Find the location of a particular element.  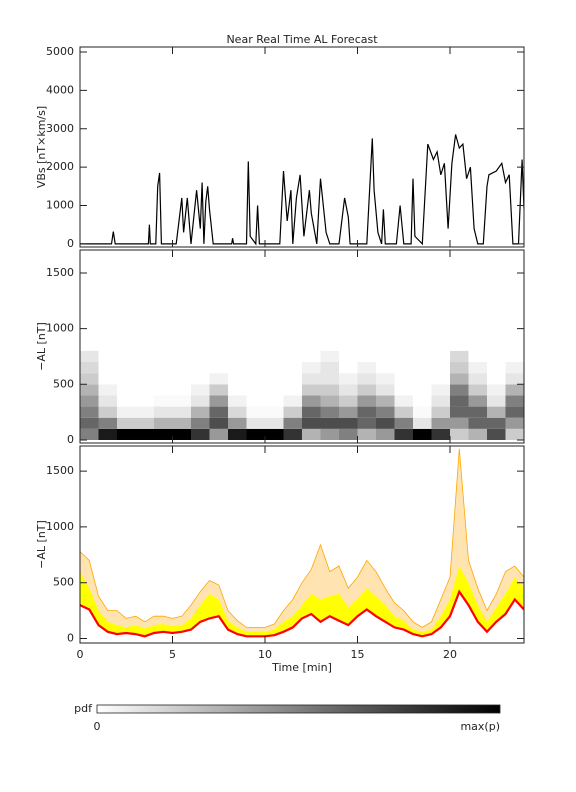

colorbar-min-label: 0 is located at coordinates (97, 726).